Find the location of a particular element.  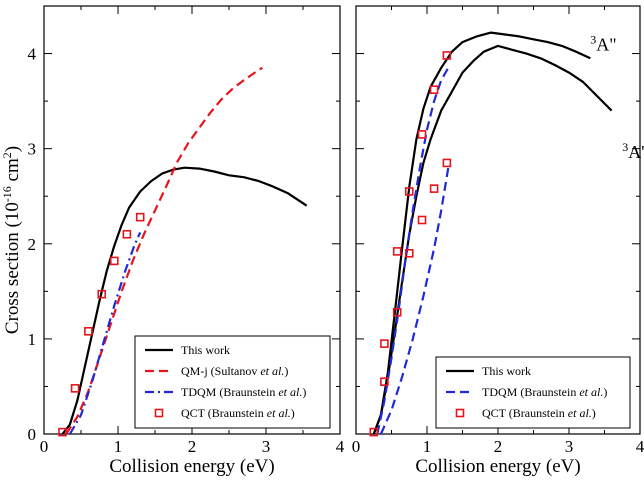

y-tick-label: 1 is located at coordinates (32, 339).